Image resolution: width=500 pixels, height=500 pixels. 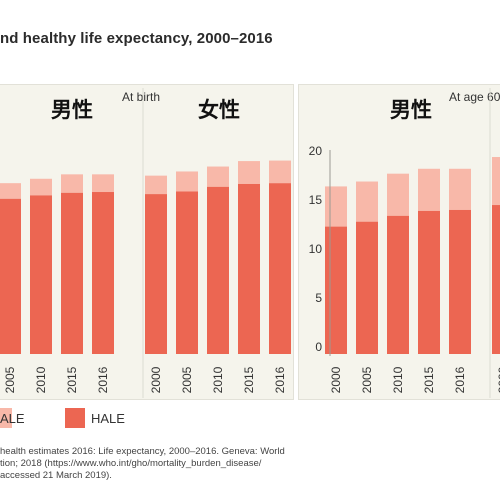 What do you see at coordinates (136, 38) in the screenshot?
I see `chart-title: nd healthy life expectancy, 2000–2016` at bounding box center [136, 38].